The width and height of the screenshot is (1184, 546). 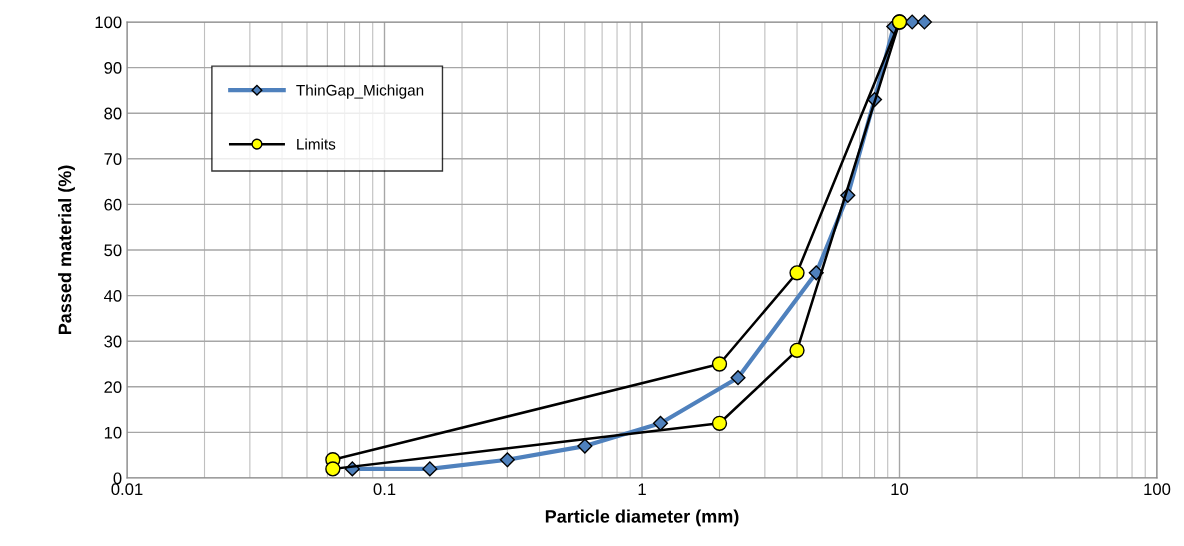 I want to click on y-tick-label: 50, so click(x=113, y=250).